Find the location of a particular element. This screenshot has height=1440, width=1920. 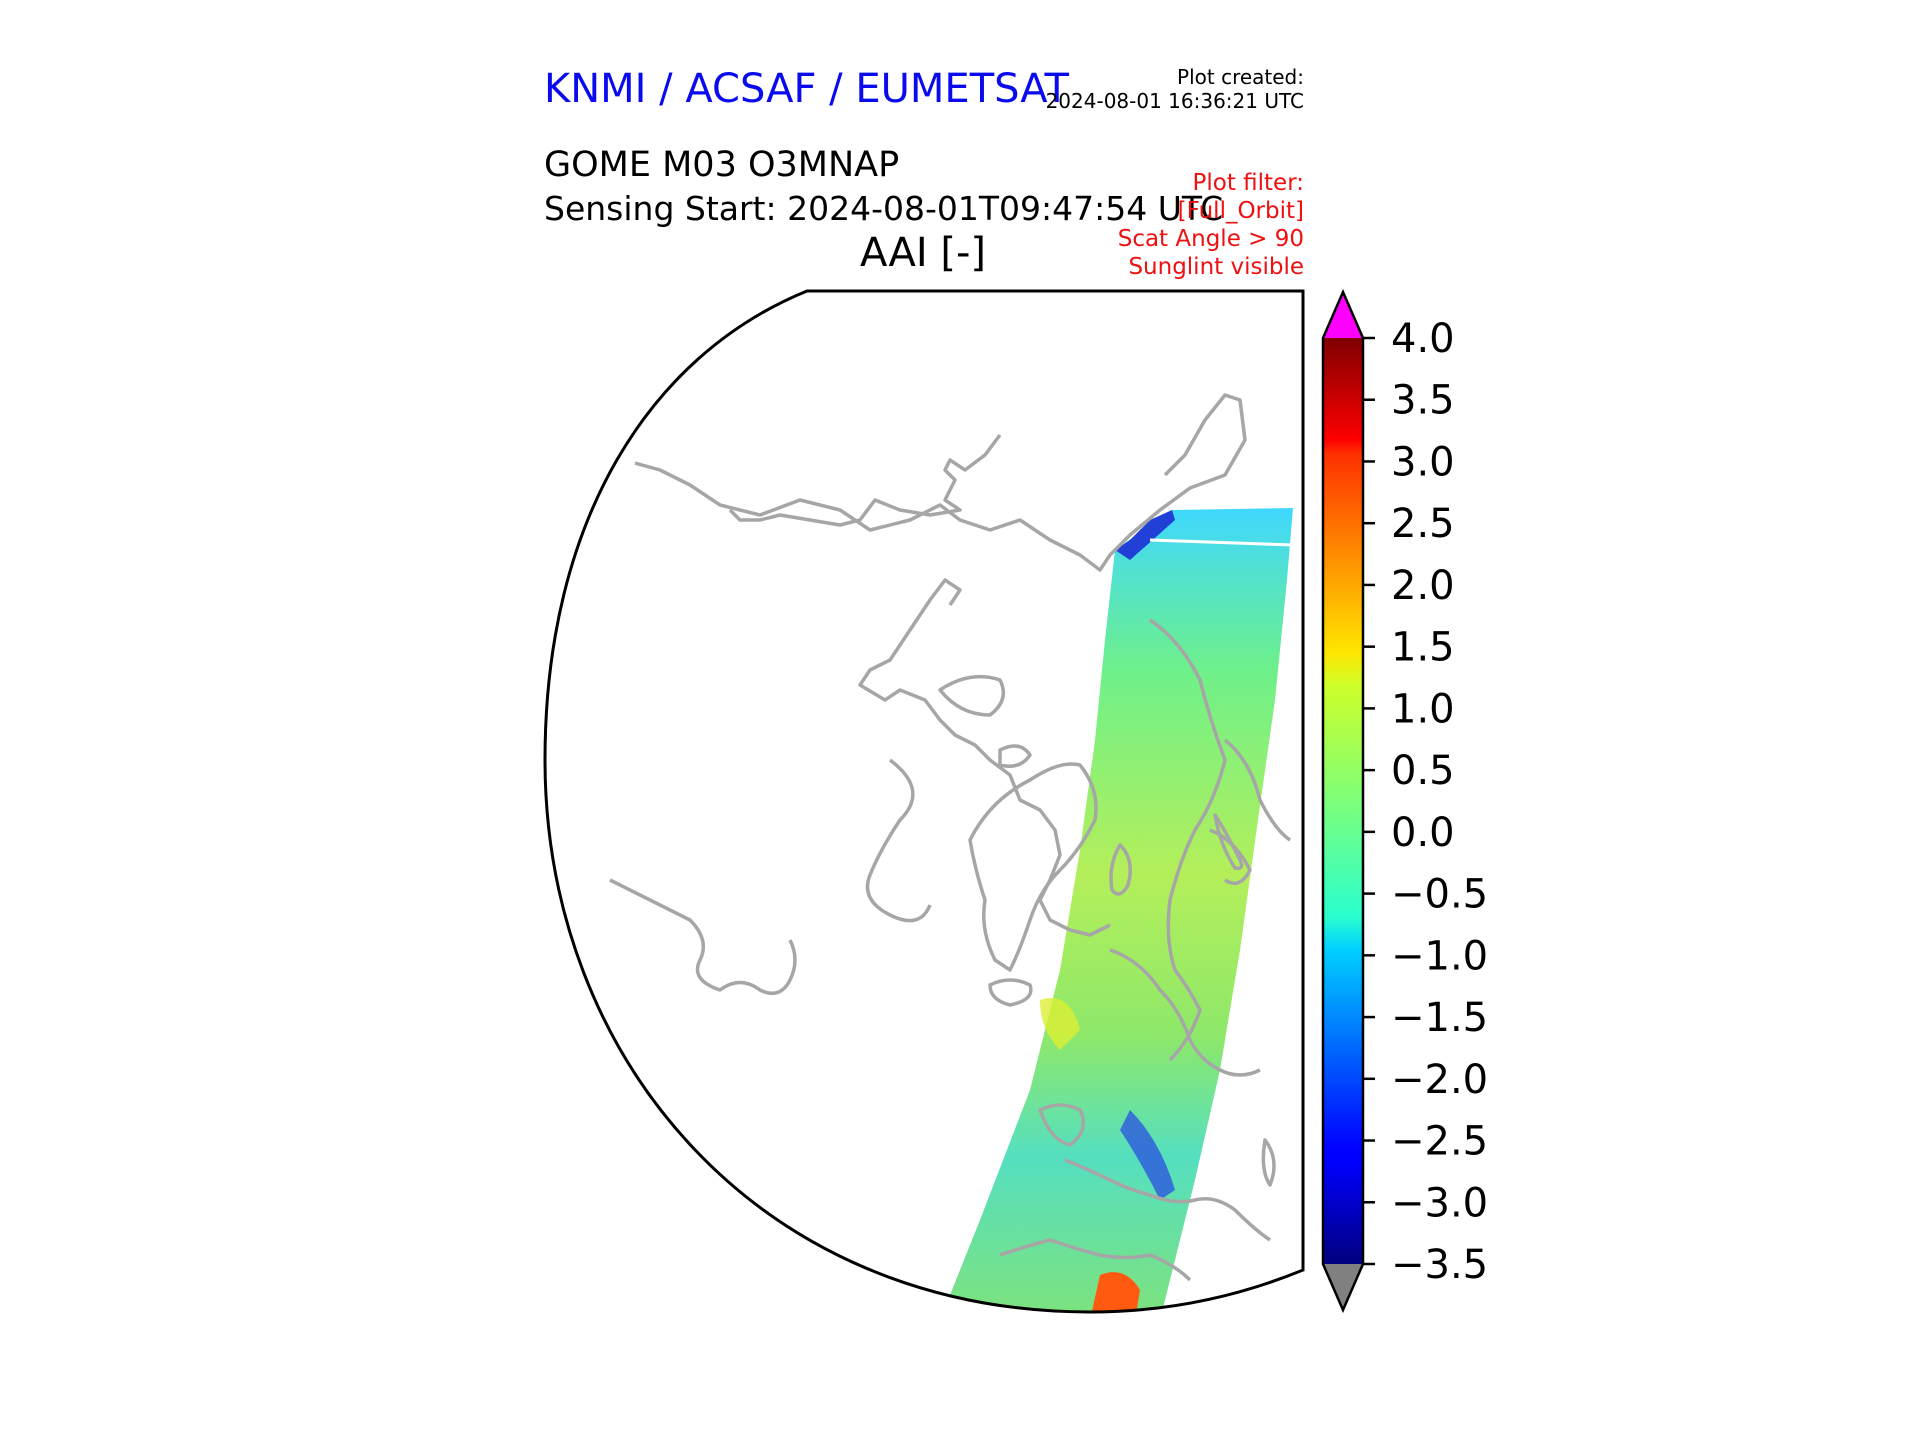

swath-high-aai-patch is located at coordinates (1115, 1292).